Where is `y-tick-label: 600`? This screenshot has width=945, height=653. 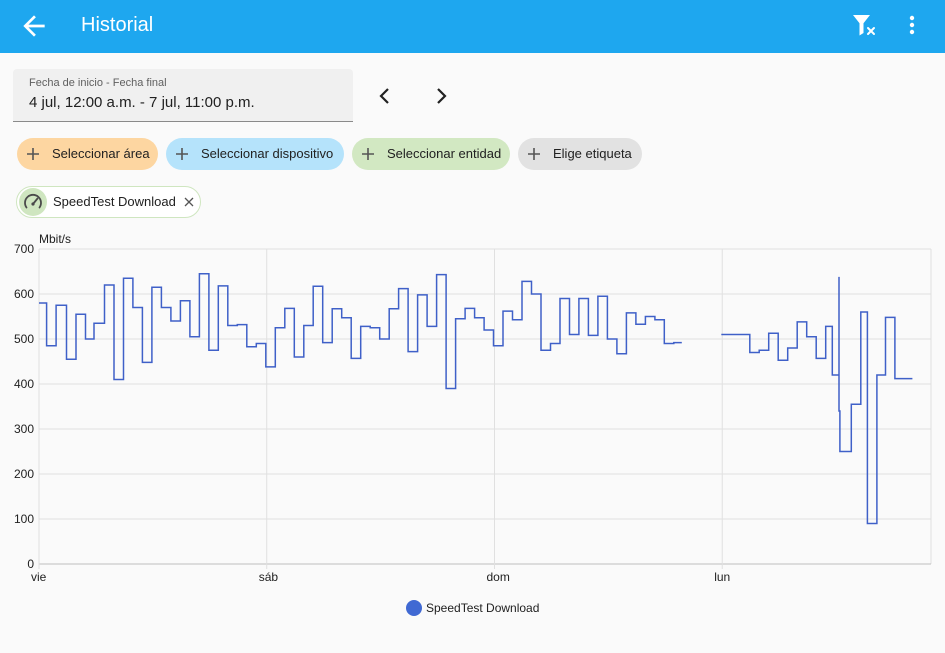 y-tick-label: 600 is located at coordinates (24, 294).